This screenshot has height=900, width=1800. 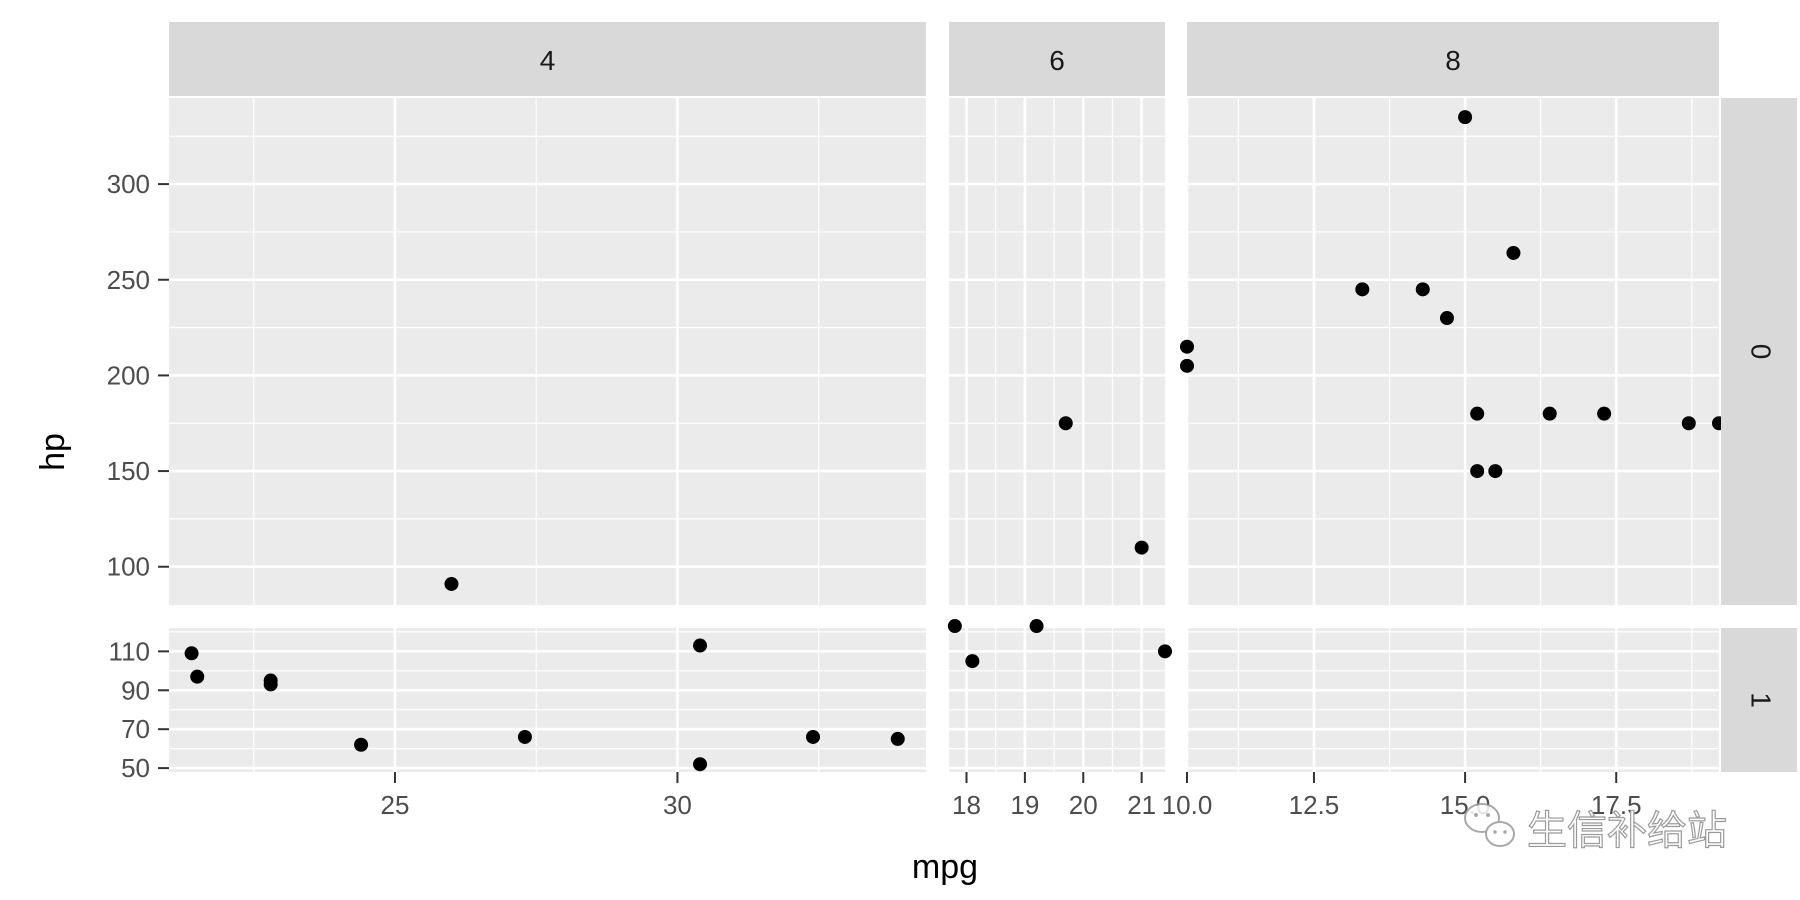 What do you see at coordinates (1761, 352) in the screenshot?
I see `strip-label: 0` at bounding box center [1761, 352].